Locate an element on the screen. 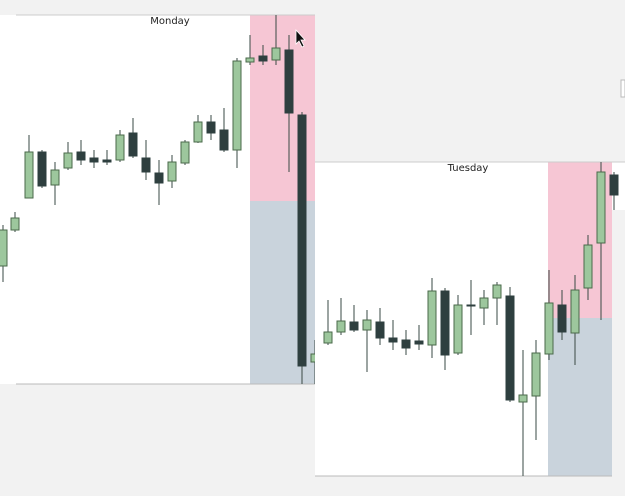 Image resolution: width=625 pixels, height=496 pixels. edge-widget is located at coordinates (622, 88).